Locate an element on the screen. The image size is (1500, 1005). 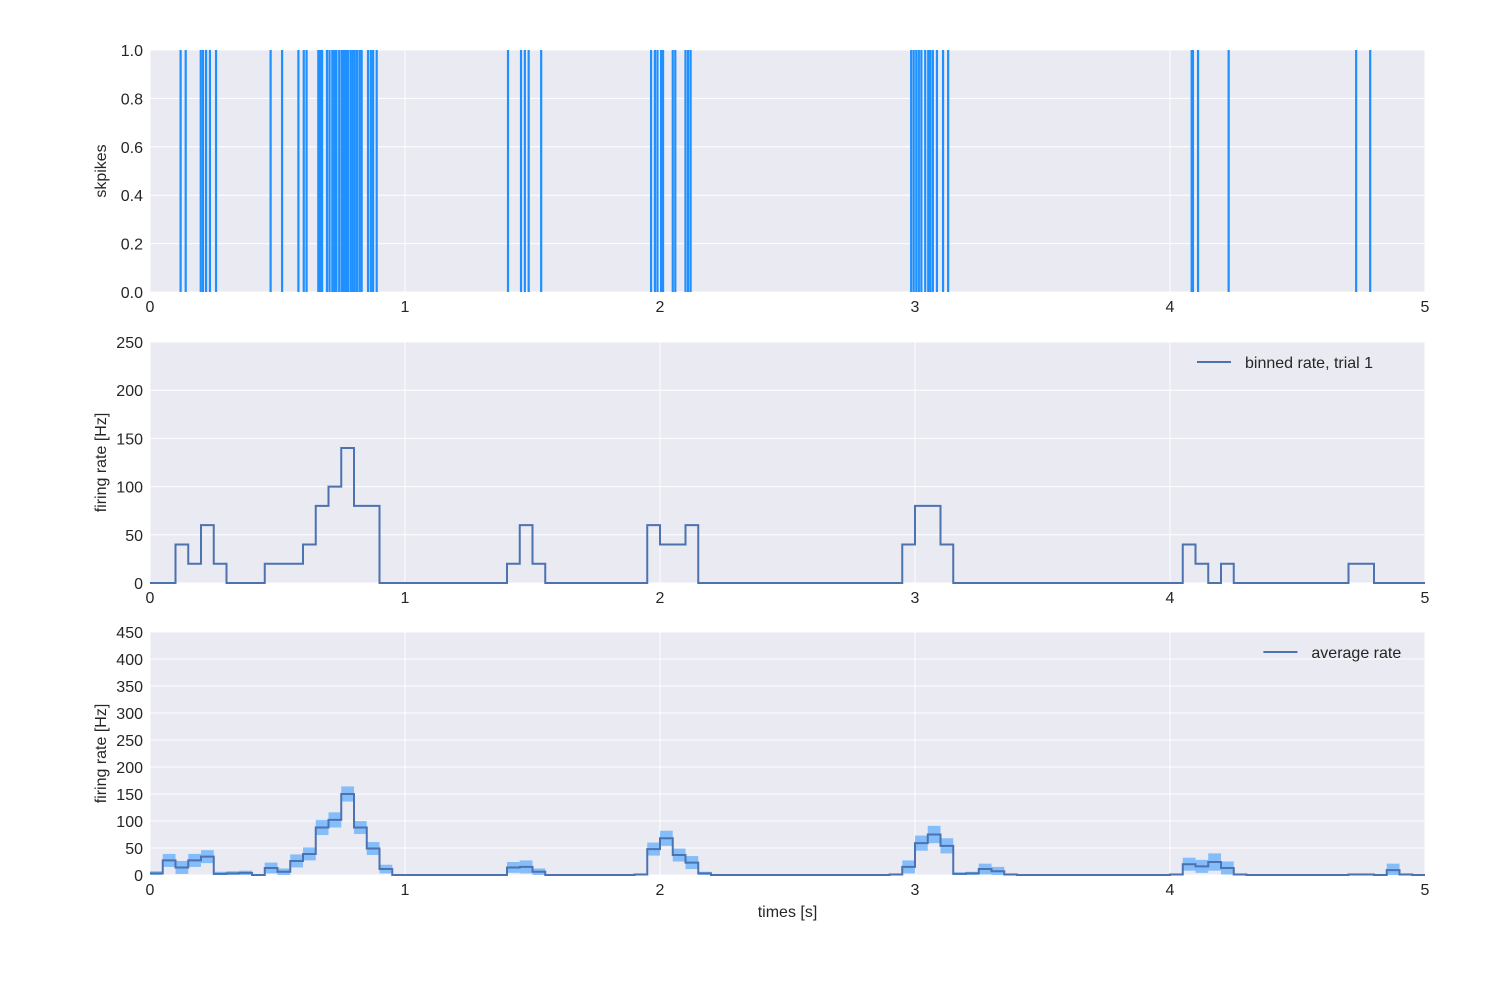
y-tick-label: 0.0 is located at coordinates (132, 293).